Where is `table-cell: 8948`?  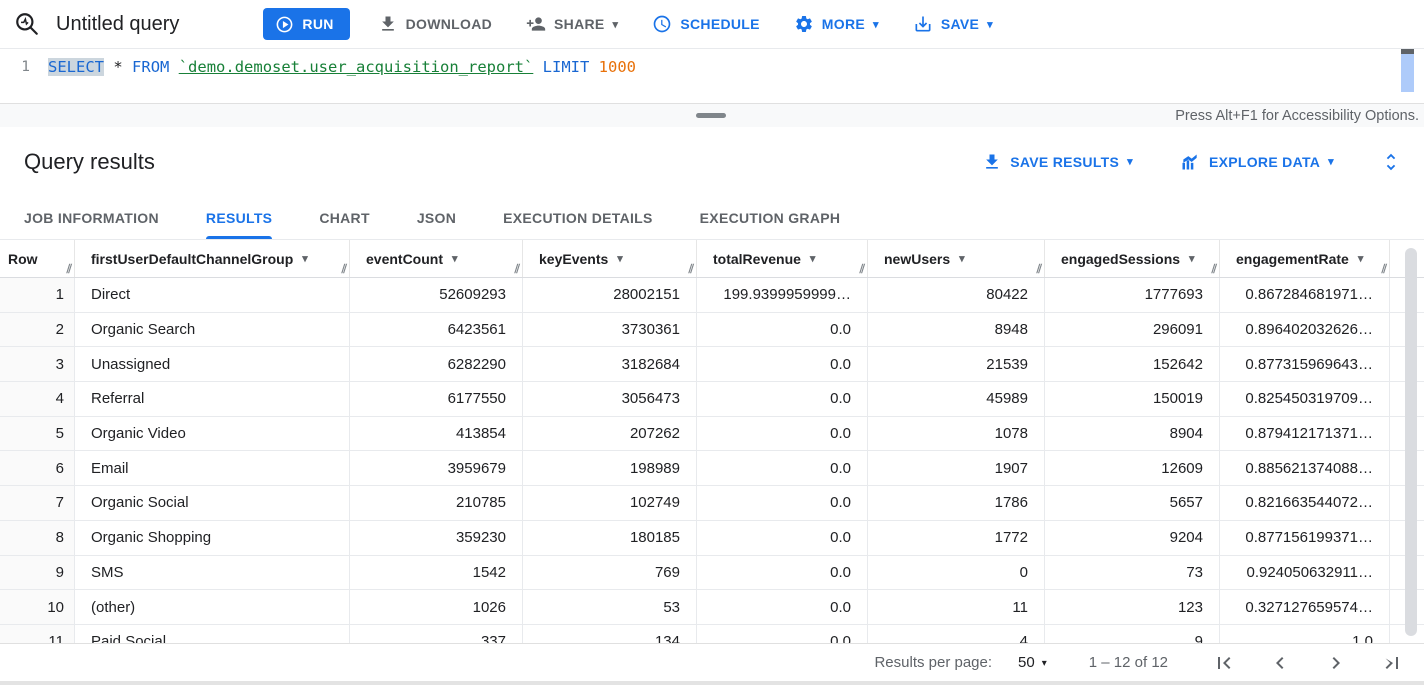
table-cell: 8948 is located at coordinates (956, 329).